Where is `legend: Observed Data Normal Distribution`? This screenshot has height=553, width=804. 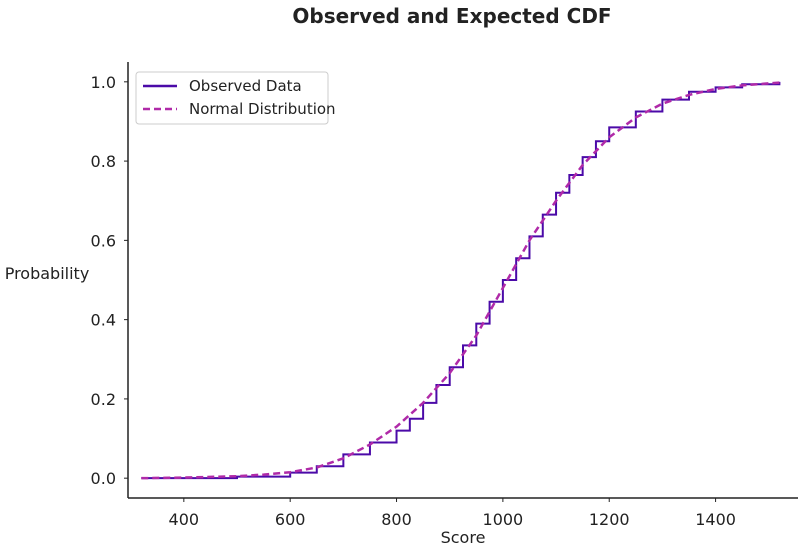 legend: Observed Data Normal Distribution is located at coordinates (235, 98).